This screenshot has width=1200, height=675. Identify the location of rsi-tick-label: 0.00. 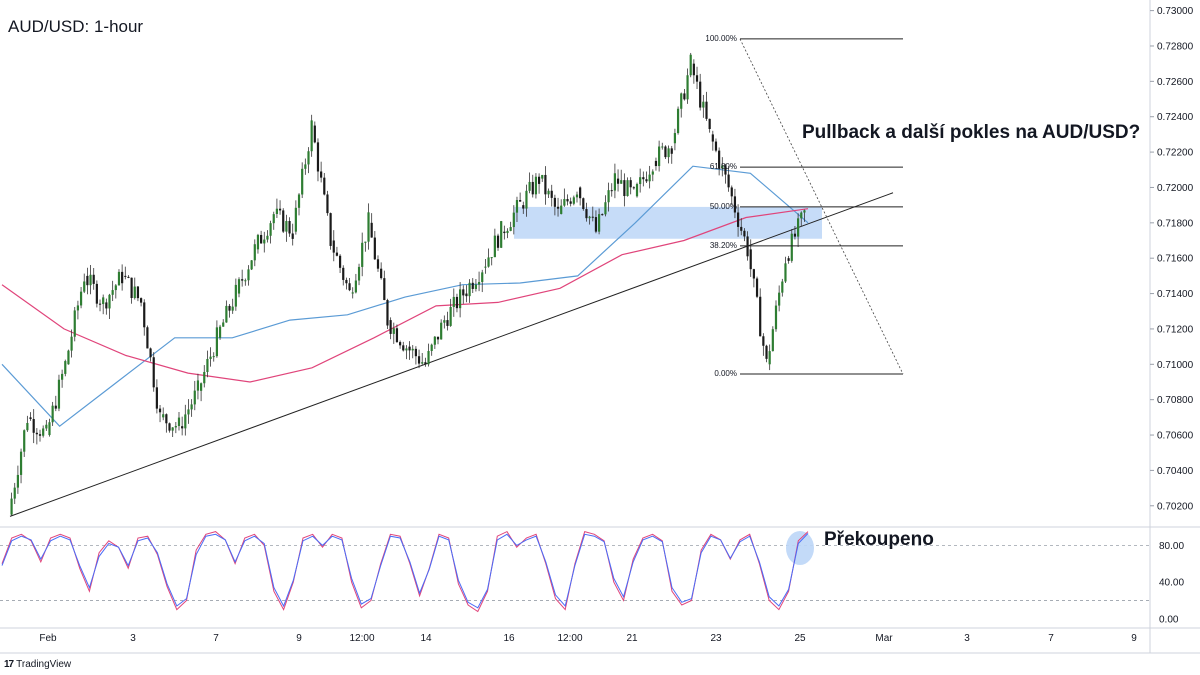
(1169, 619).